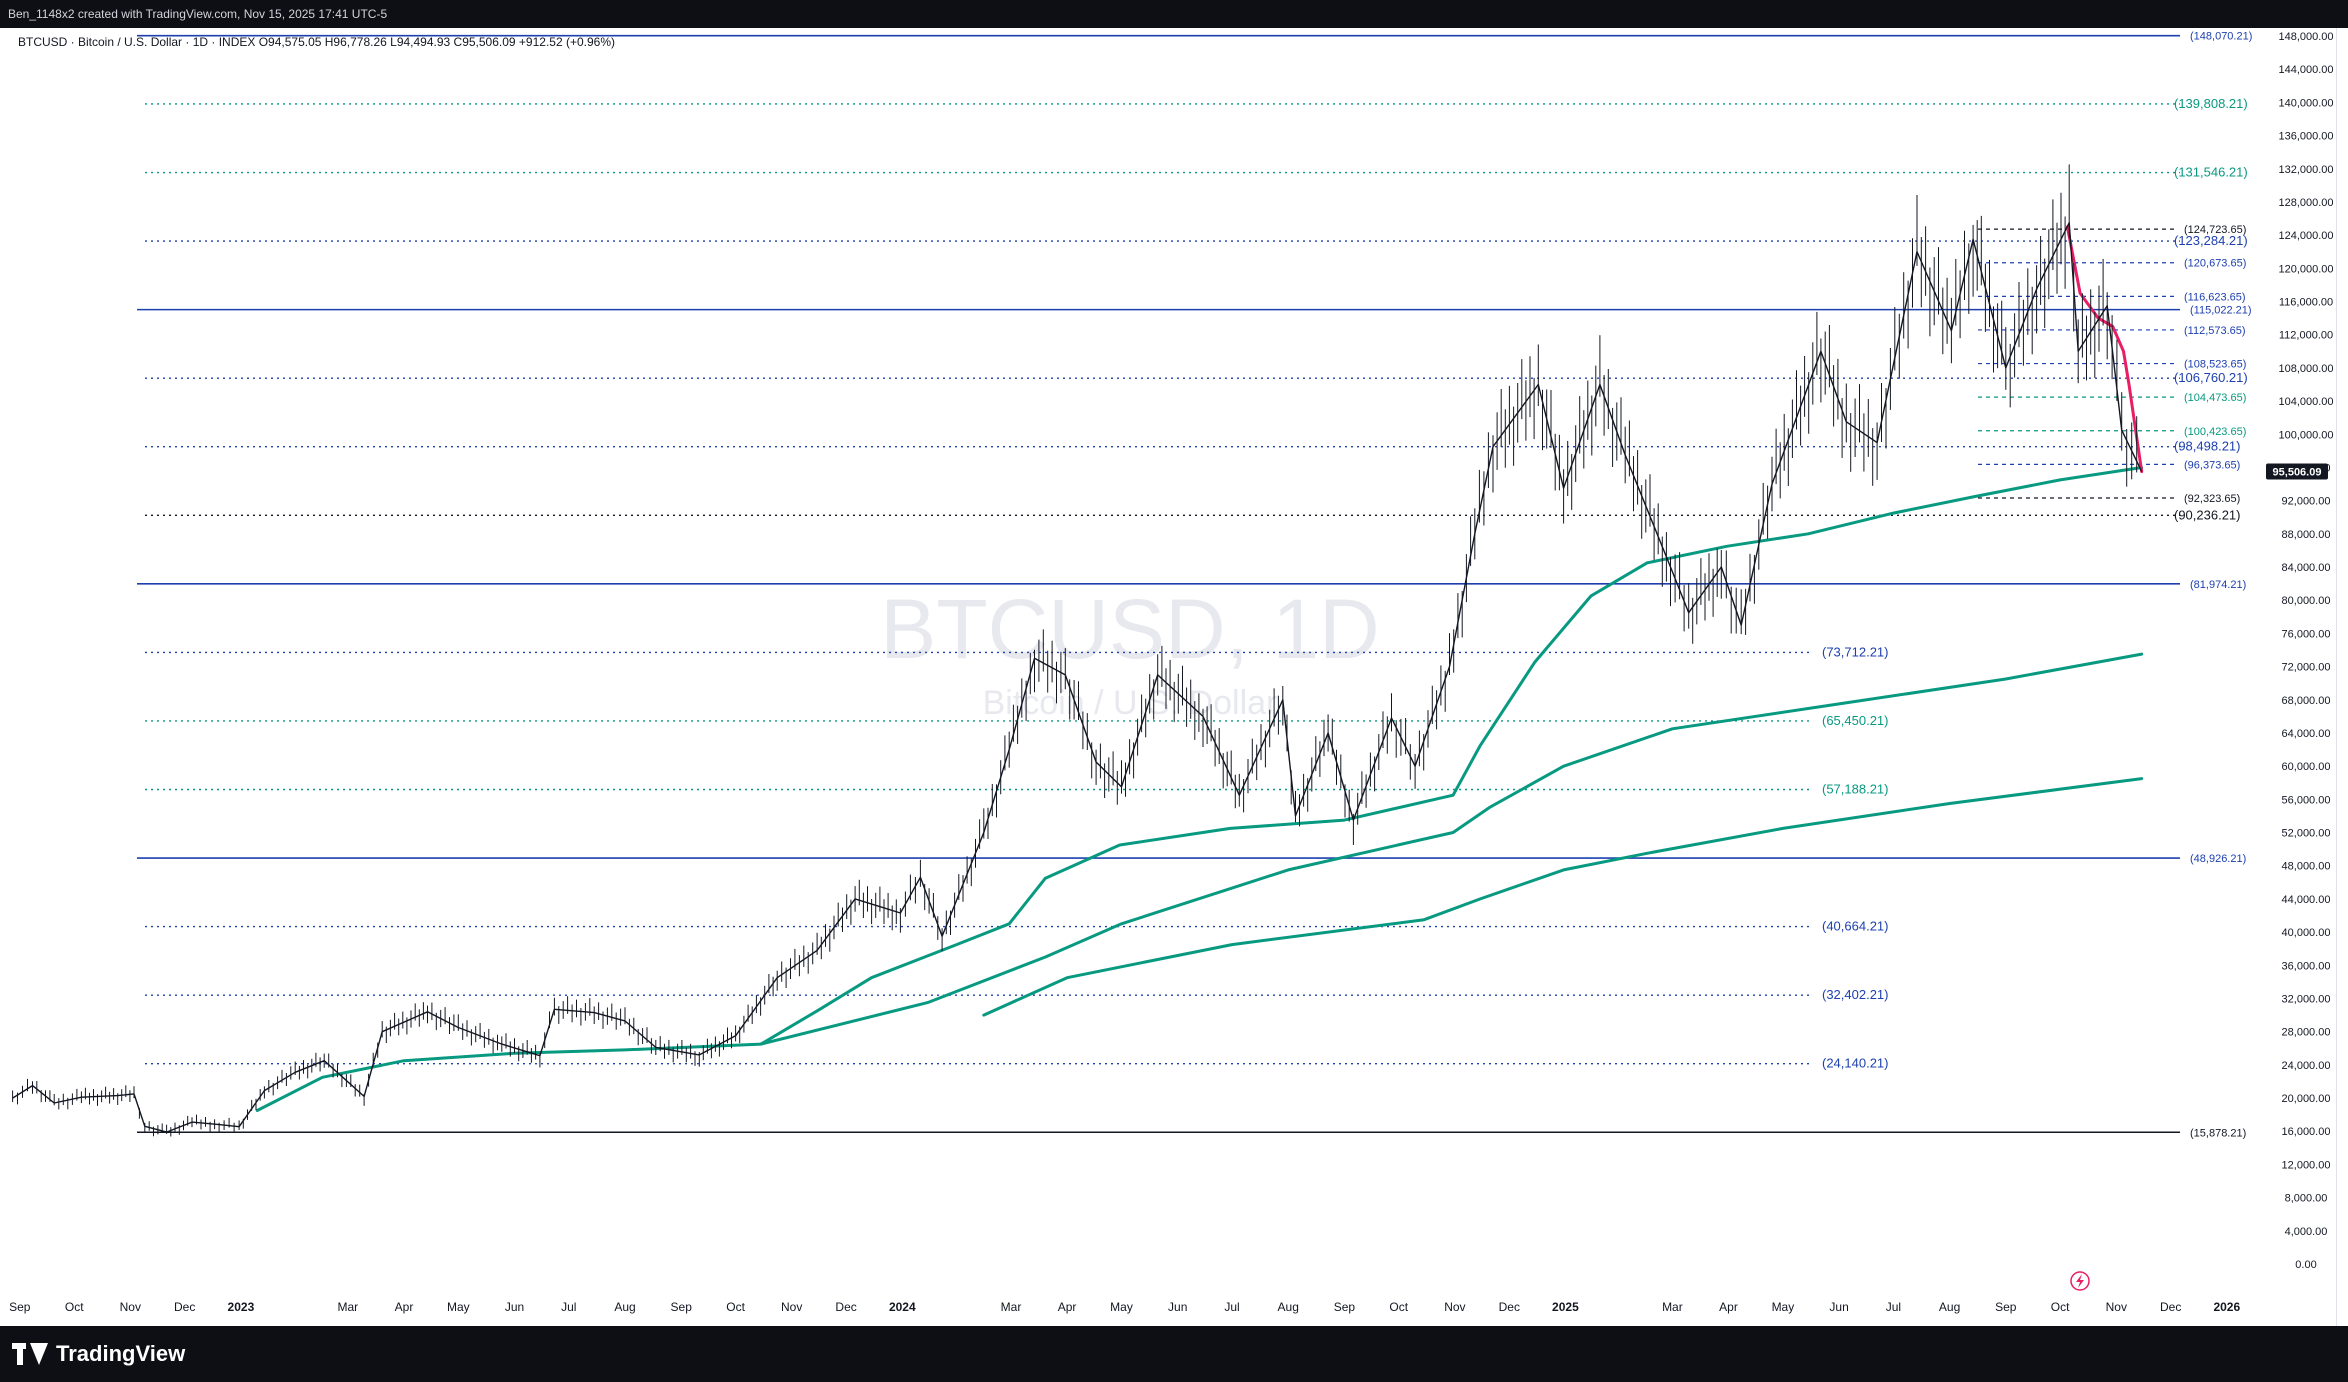 This screenshot has height=1382, width=2348. What do you see at coordinates (2306, 767) in the screenshot?
I see `y-tick-label: 60,000.00` at bounding box center [2306, 767].